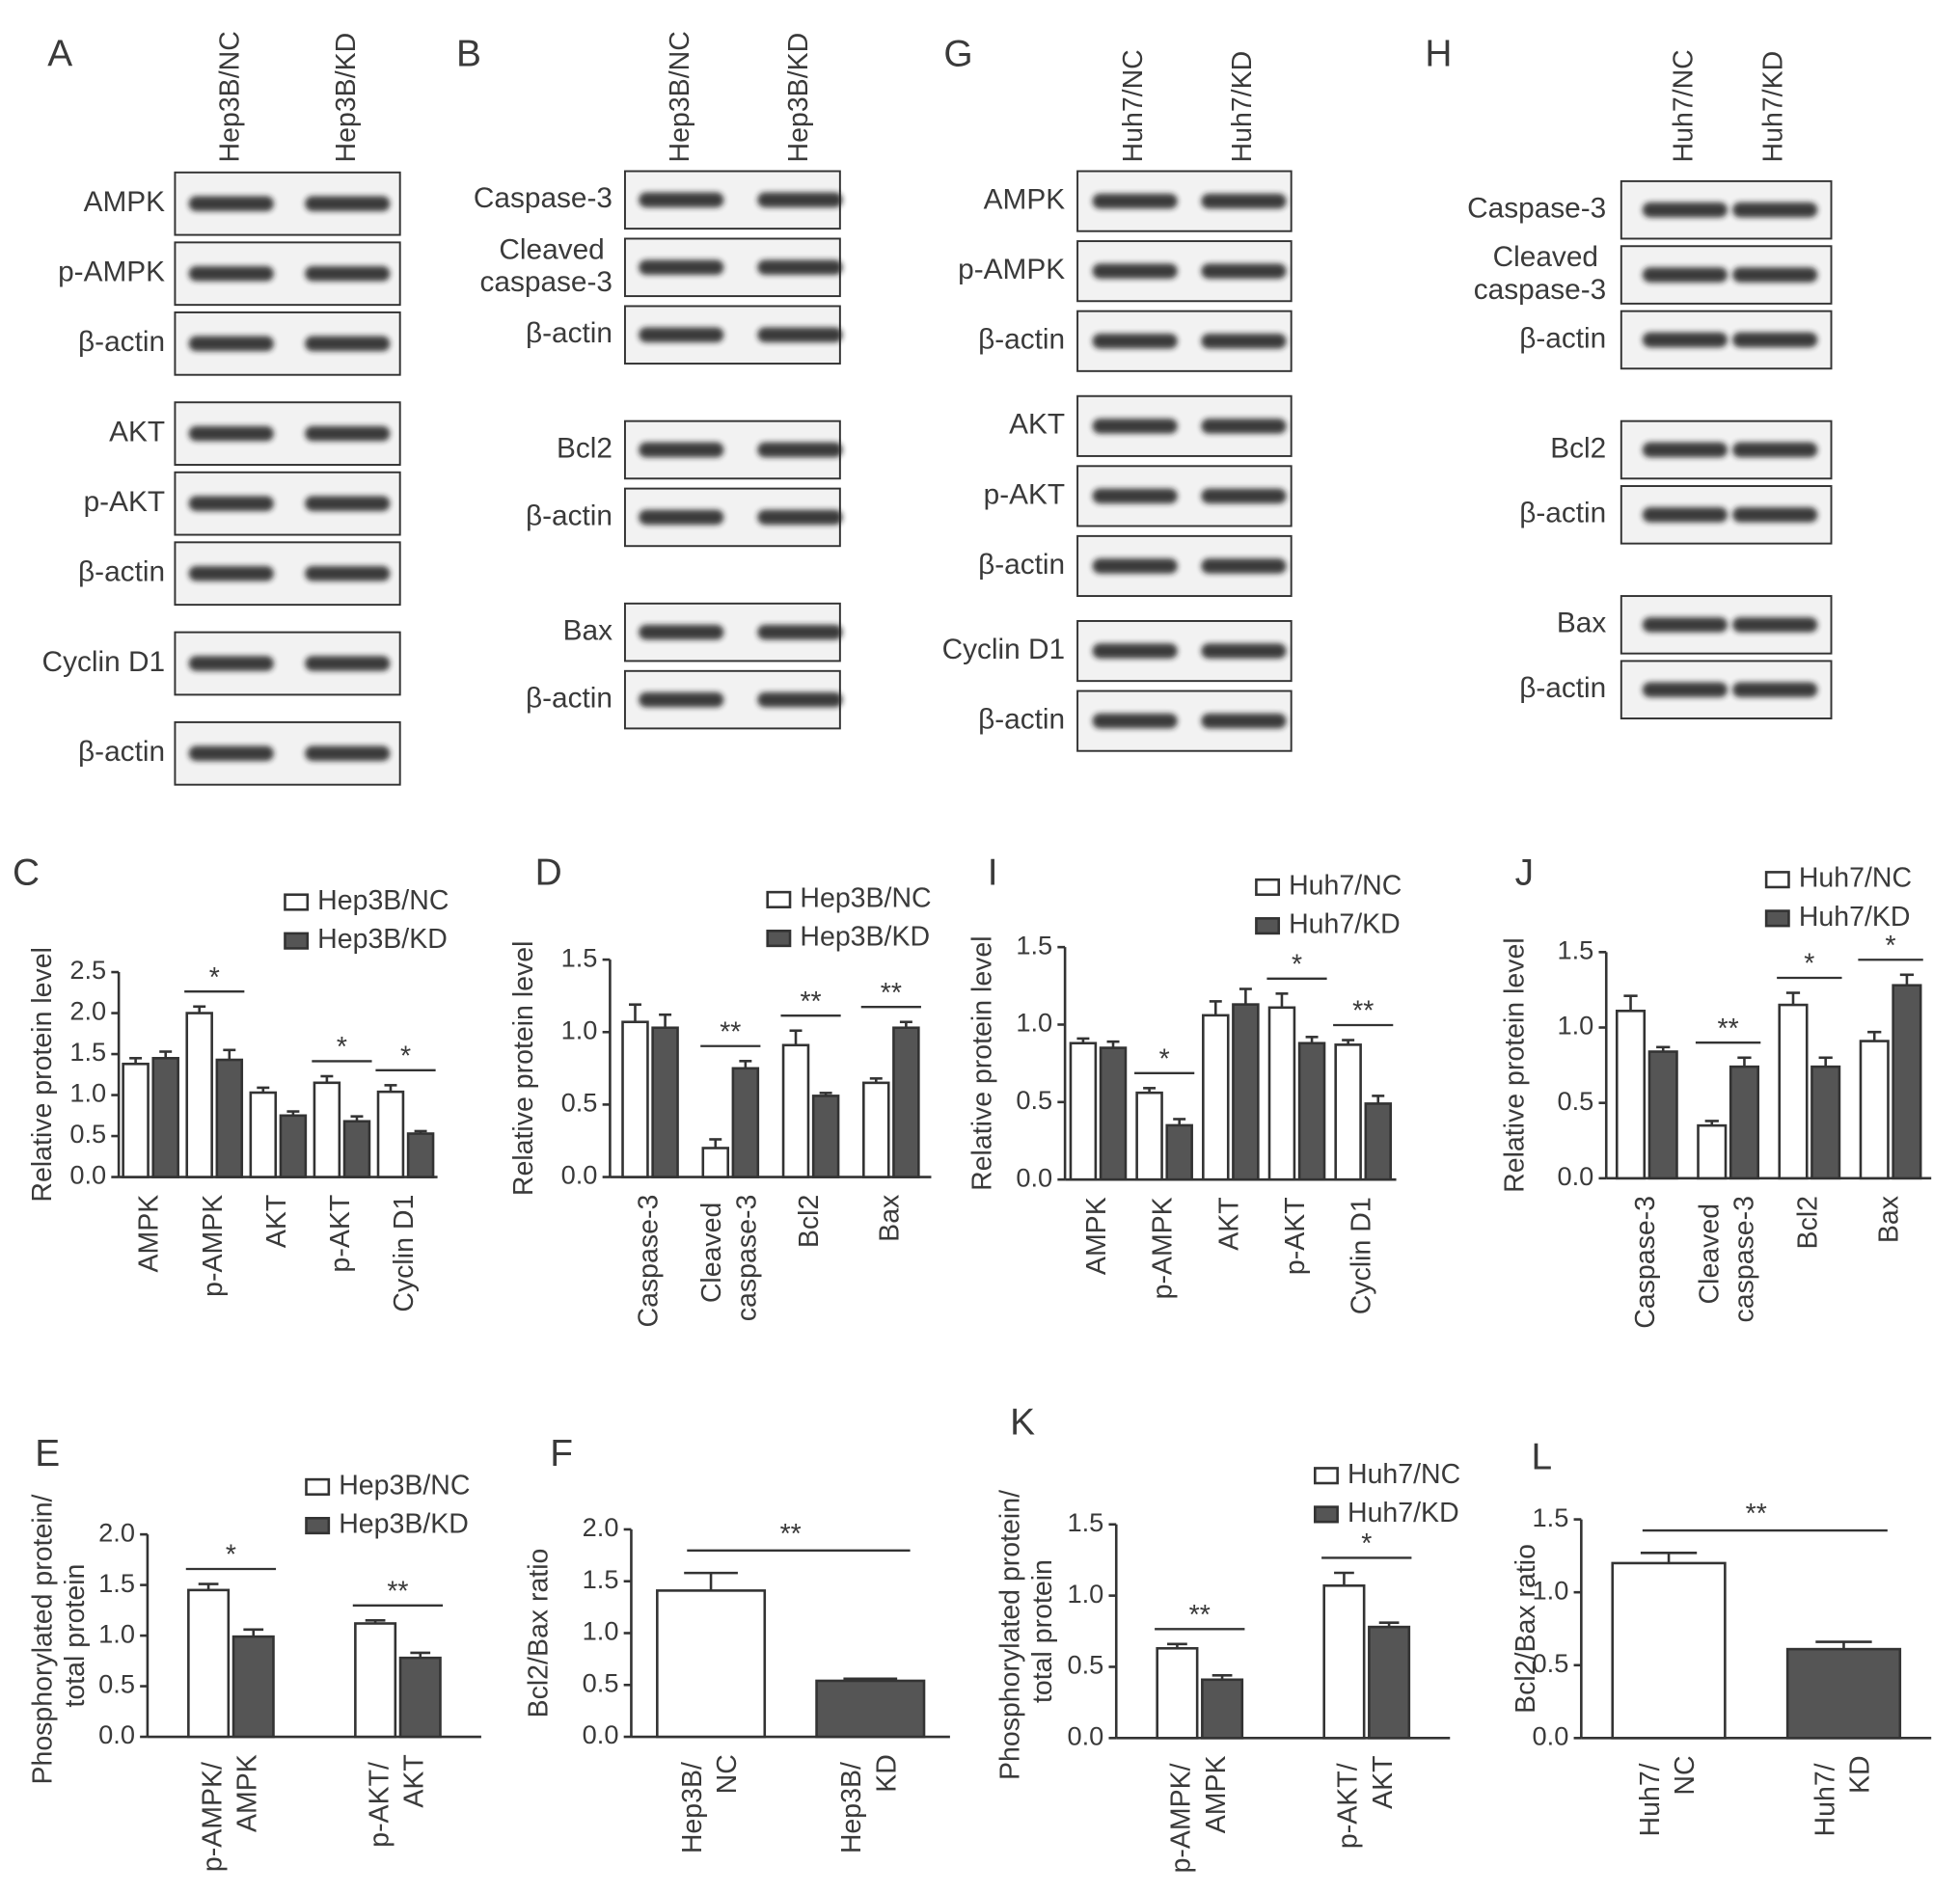  Describe the element at coordinates (1228, 1223) in the screenshot. I see `x-tick-label: AKT` at that location.